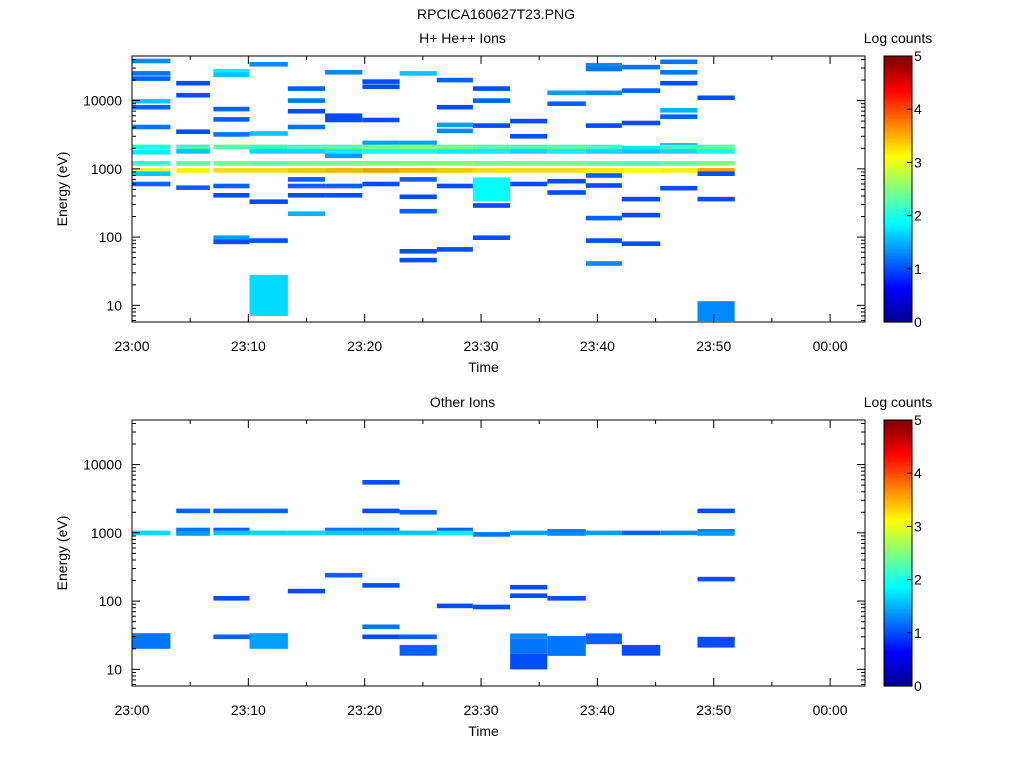 This screenshot has height=768, width=1024. Describe the element at coordinates (496, 14) in the screenshot. I see `figure-title: RPCICA160627T23.PNG` at that location.